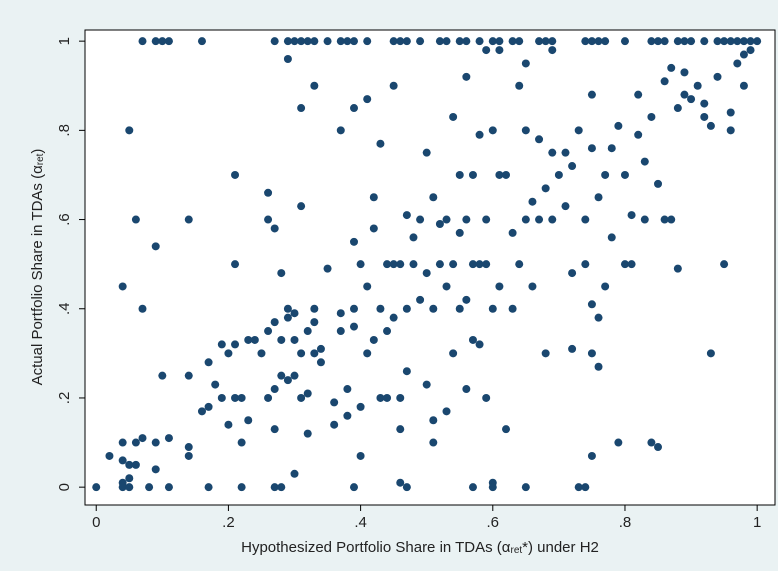 The image size is (778, 571). Describe the element at coordinates (96, 522) in the screenshot. I see `x-tick-label: 0` at that location.